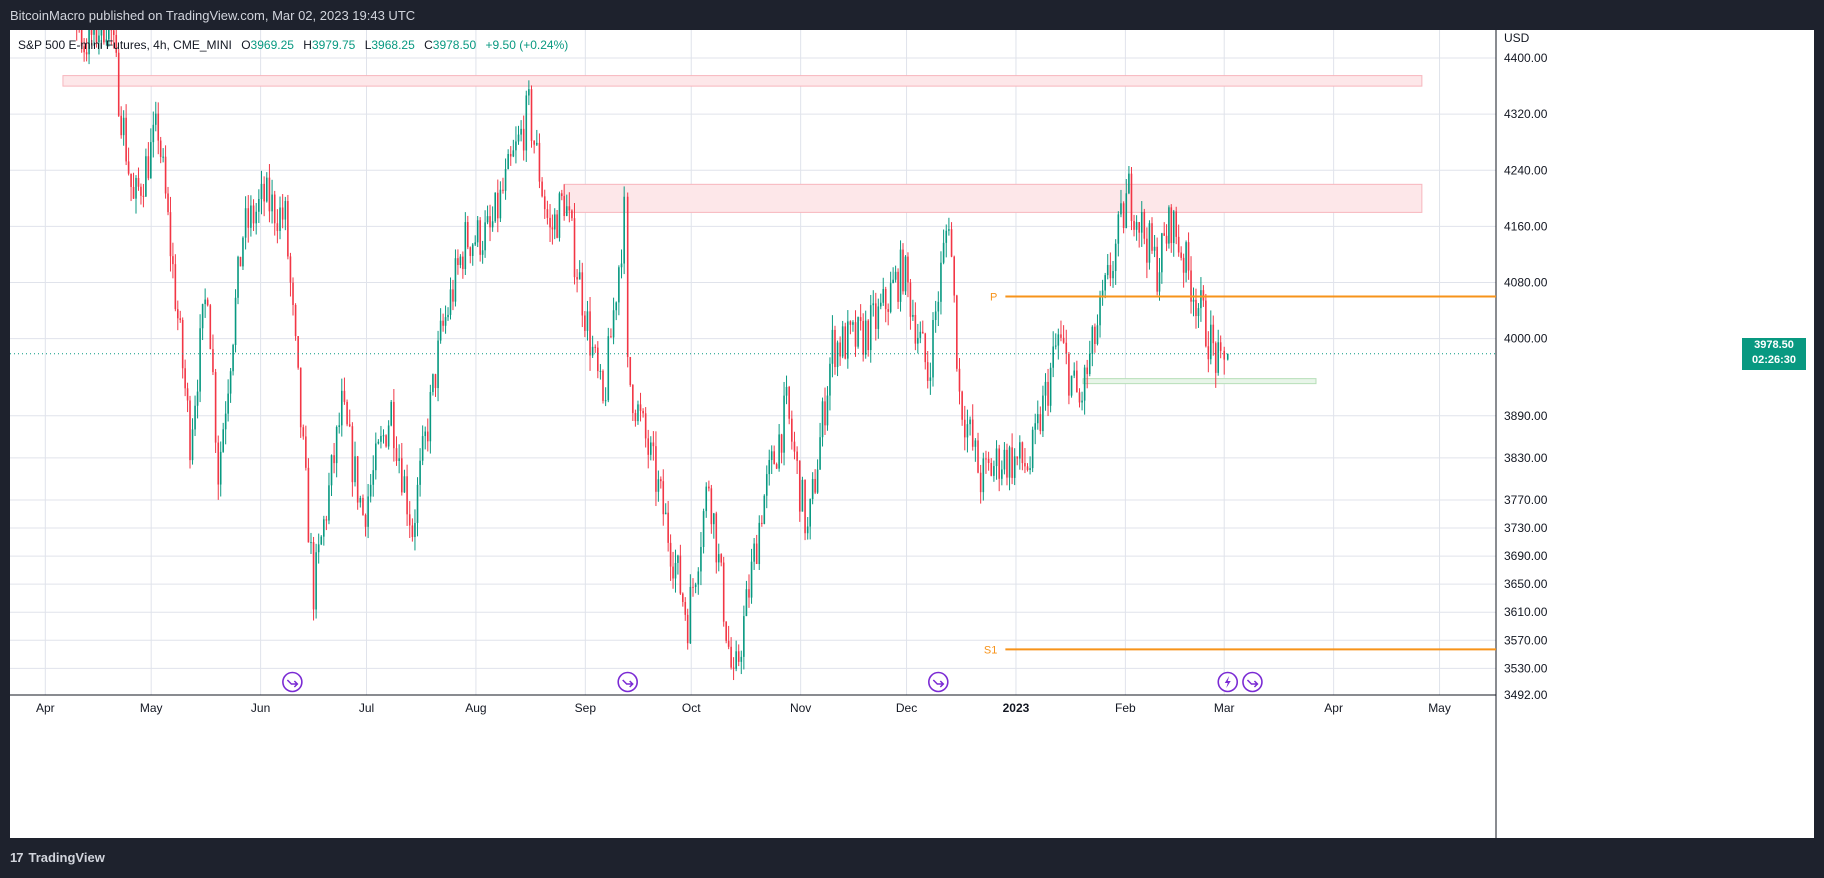 The width and height of the screenshot is (1824, 878). I want to click on currency-label: USD, so click(1517, 38).